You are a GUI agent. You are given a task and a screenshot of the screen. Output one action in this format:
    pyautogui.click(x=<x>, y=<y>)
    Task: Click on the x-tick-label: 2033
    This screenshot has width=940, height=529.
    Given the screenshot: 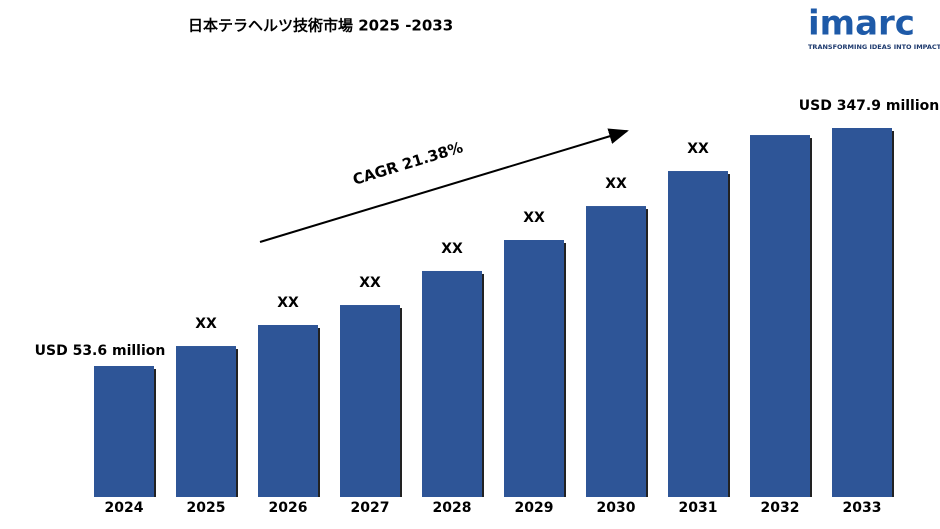 What is the action you would take?
    pyautogui.click(x=862, y=508)
    